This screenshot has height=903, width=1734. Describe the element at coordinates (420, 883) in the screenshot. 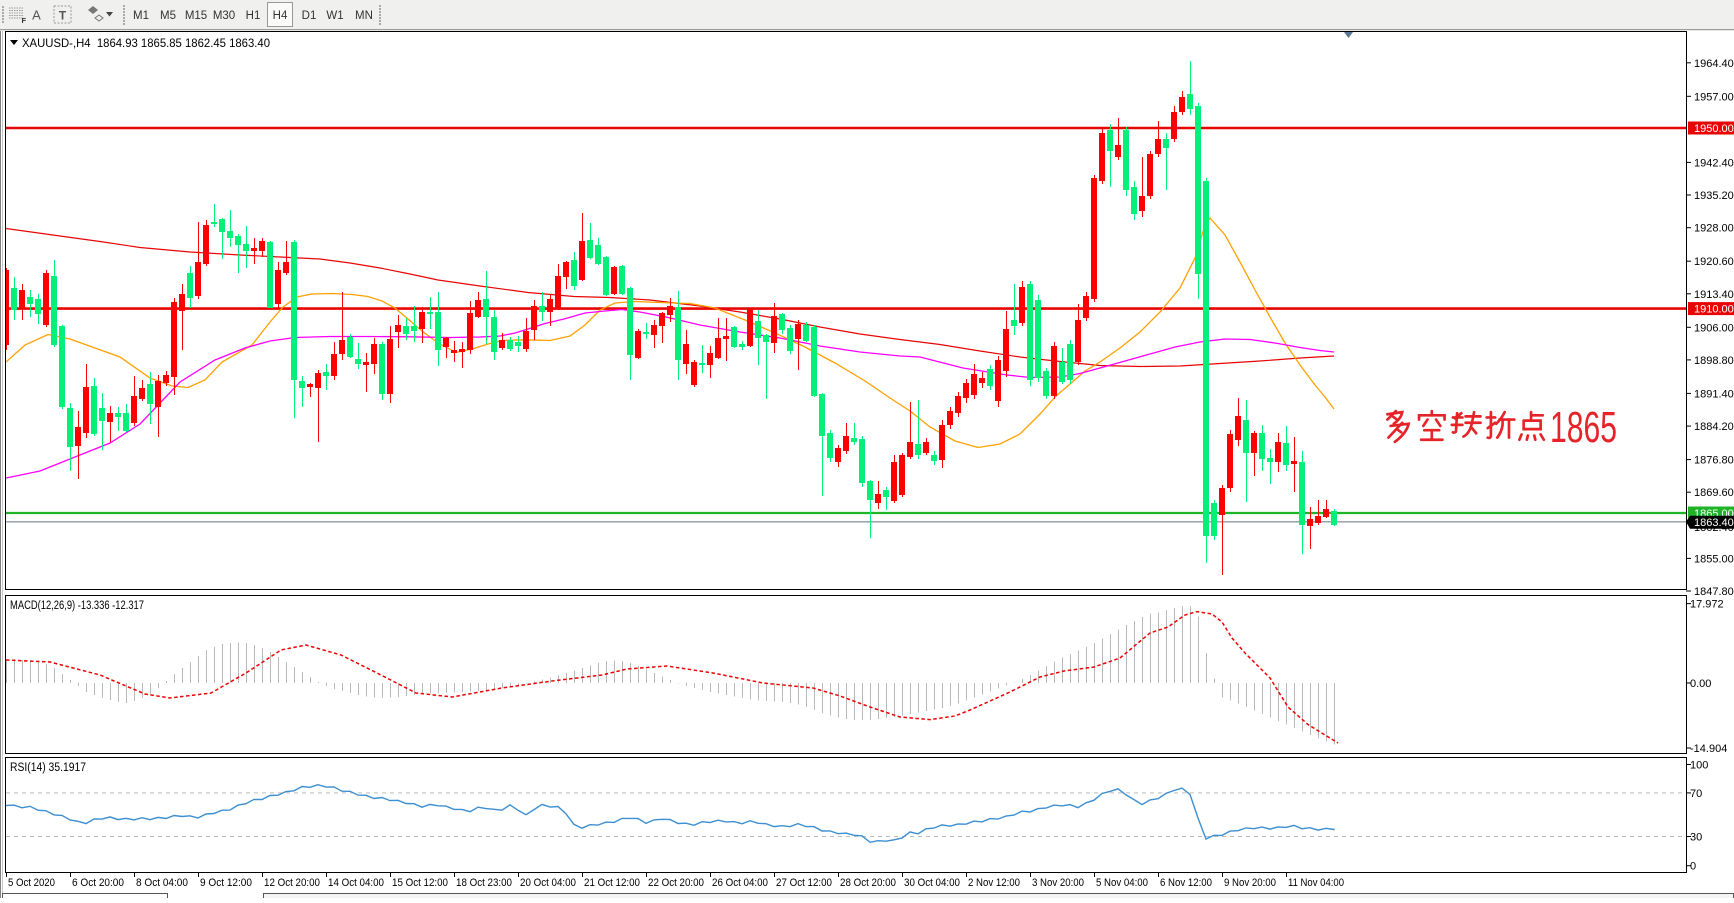

I see `svg-text: 15 Oct 12:00` at that location.